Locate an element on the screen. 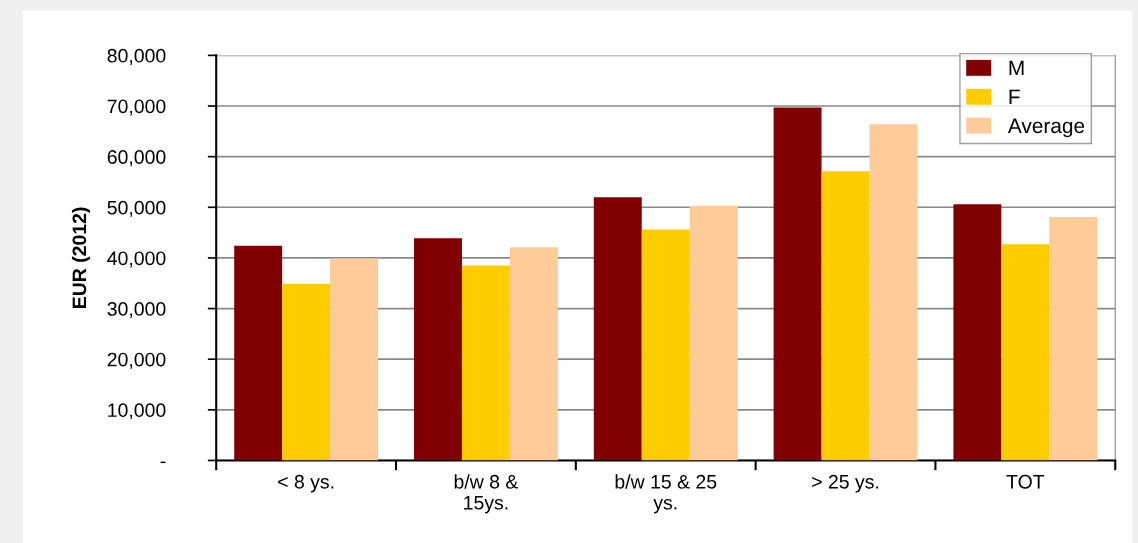 The width and height of the screenshot is (1138, 543). y-tick-label: 50,000 is located at coordinates (136, 208).